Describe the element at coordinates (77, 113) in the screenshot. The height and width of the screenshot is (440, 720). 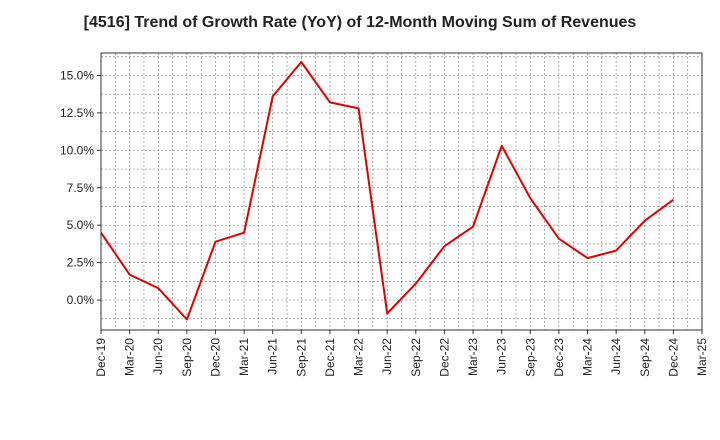
I see `y-tick-label: 12.5%` at that location.